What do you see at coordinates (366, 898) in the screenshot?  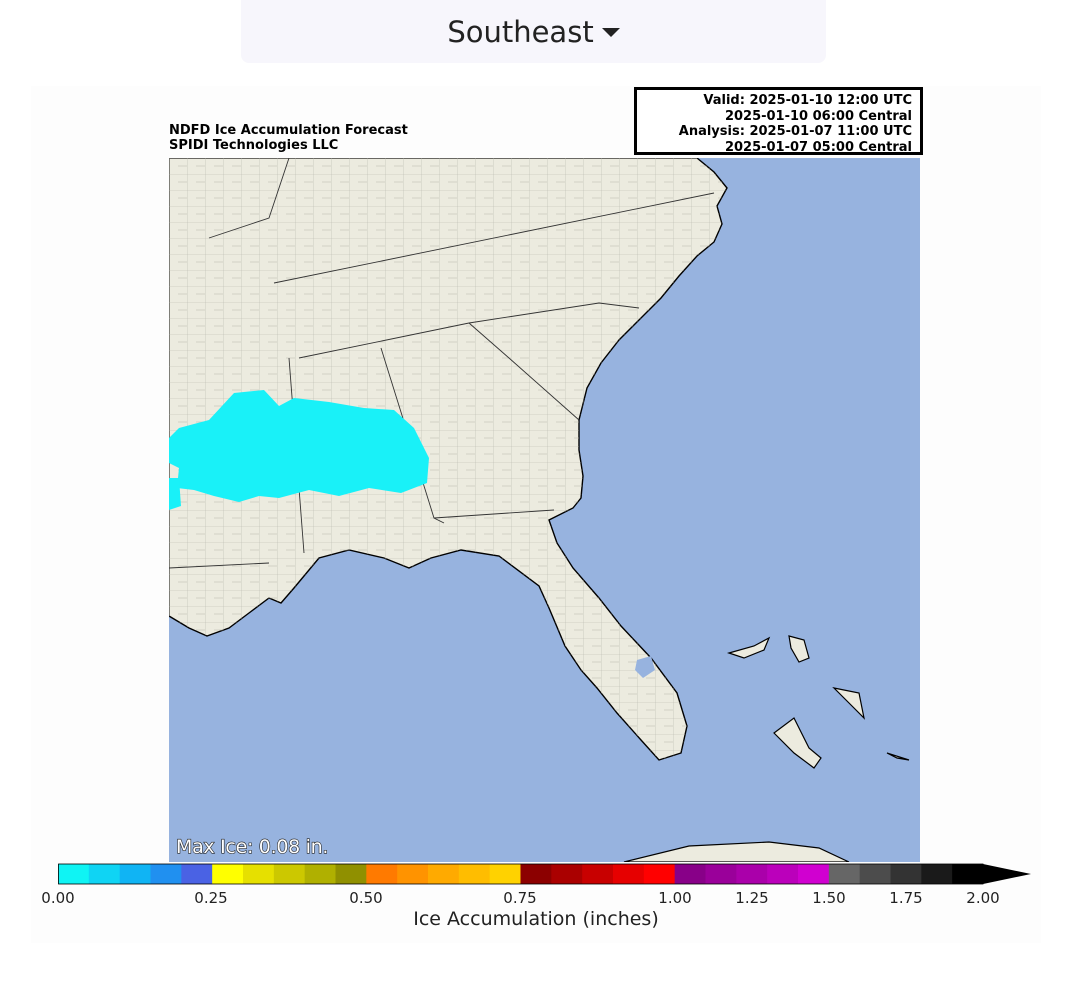 I see `colorbar-tick: 0.50` at bounding box center [366, 898].